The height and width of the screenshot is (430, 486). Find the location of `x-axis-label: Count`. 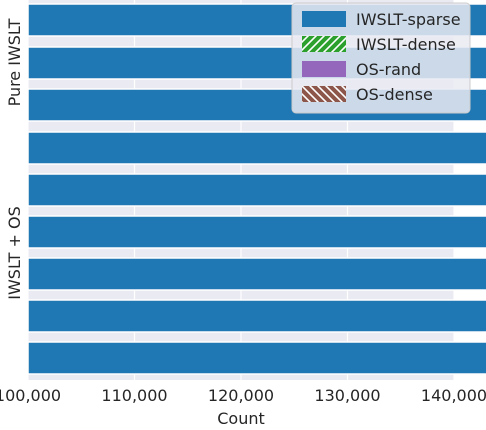

x-axis-label: Count is located at coordinates (241, 418).